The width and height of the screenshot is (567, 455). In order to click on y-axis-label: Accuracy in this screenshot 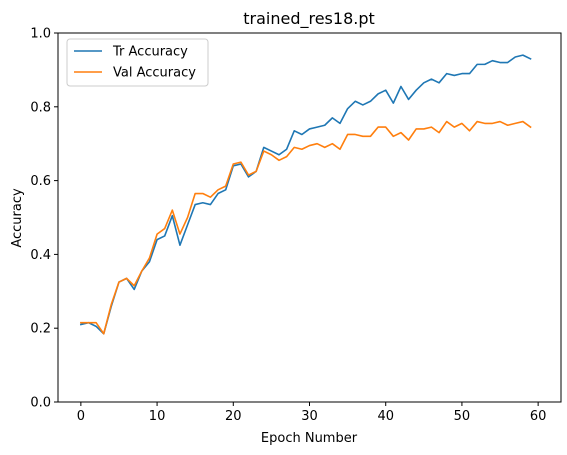, I will do `click(17, 218)`.